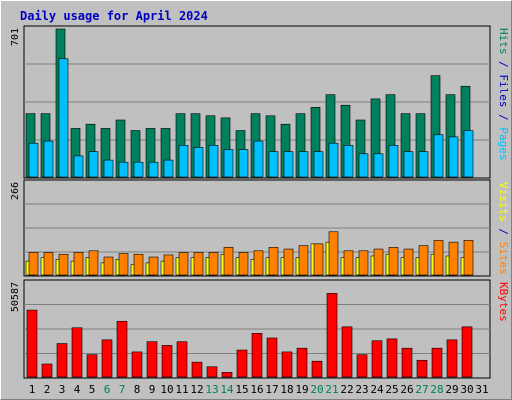  I want to click on x-tick-label-10: 10, so click(166, 389).